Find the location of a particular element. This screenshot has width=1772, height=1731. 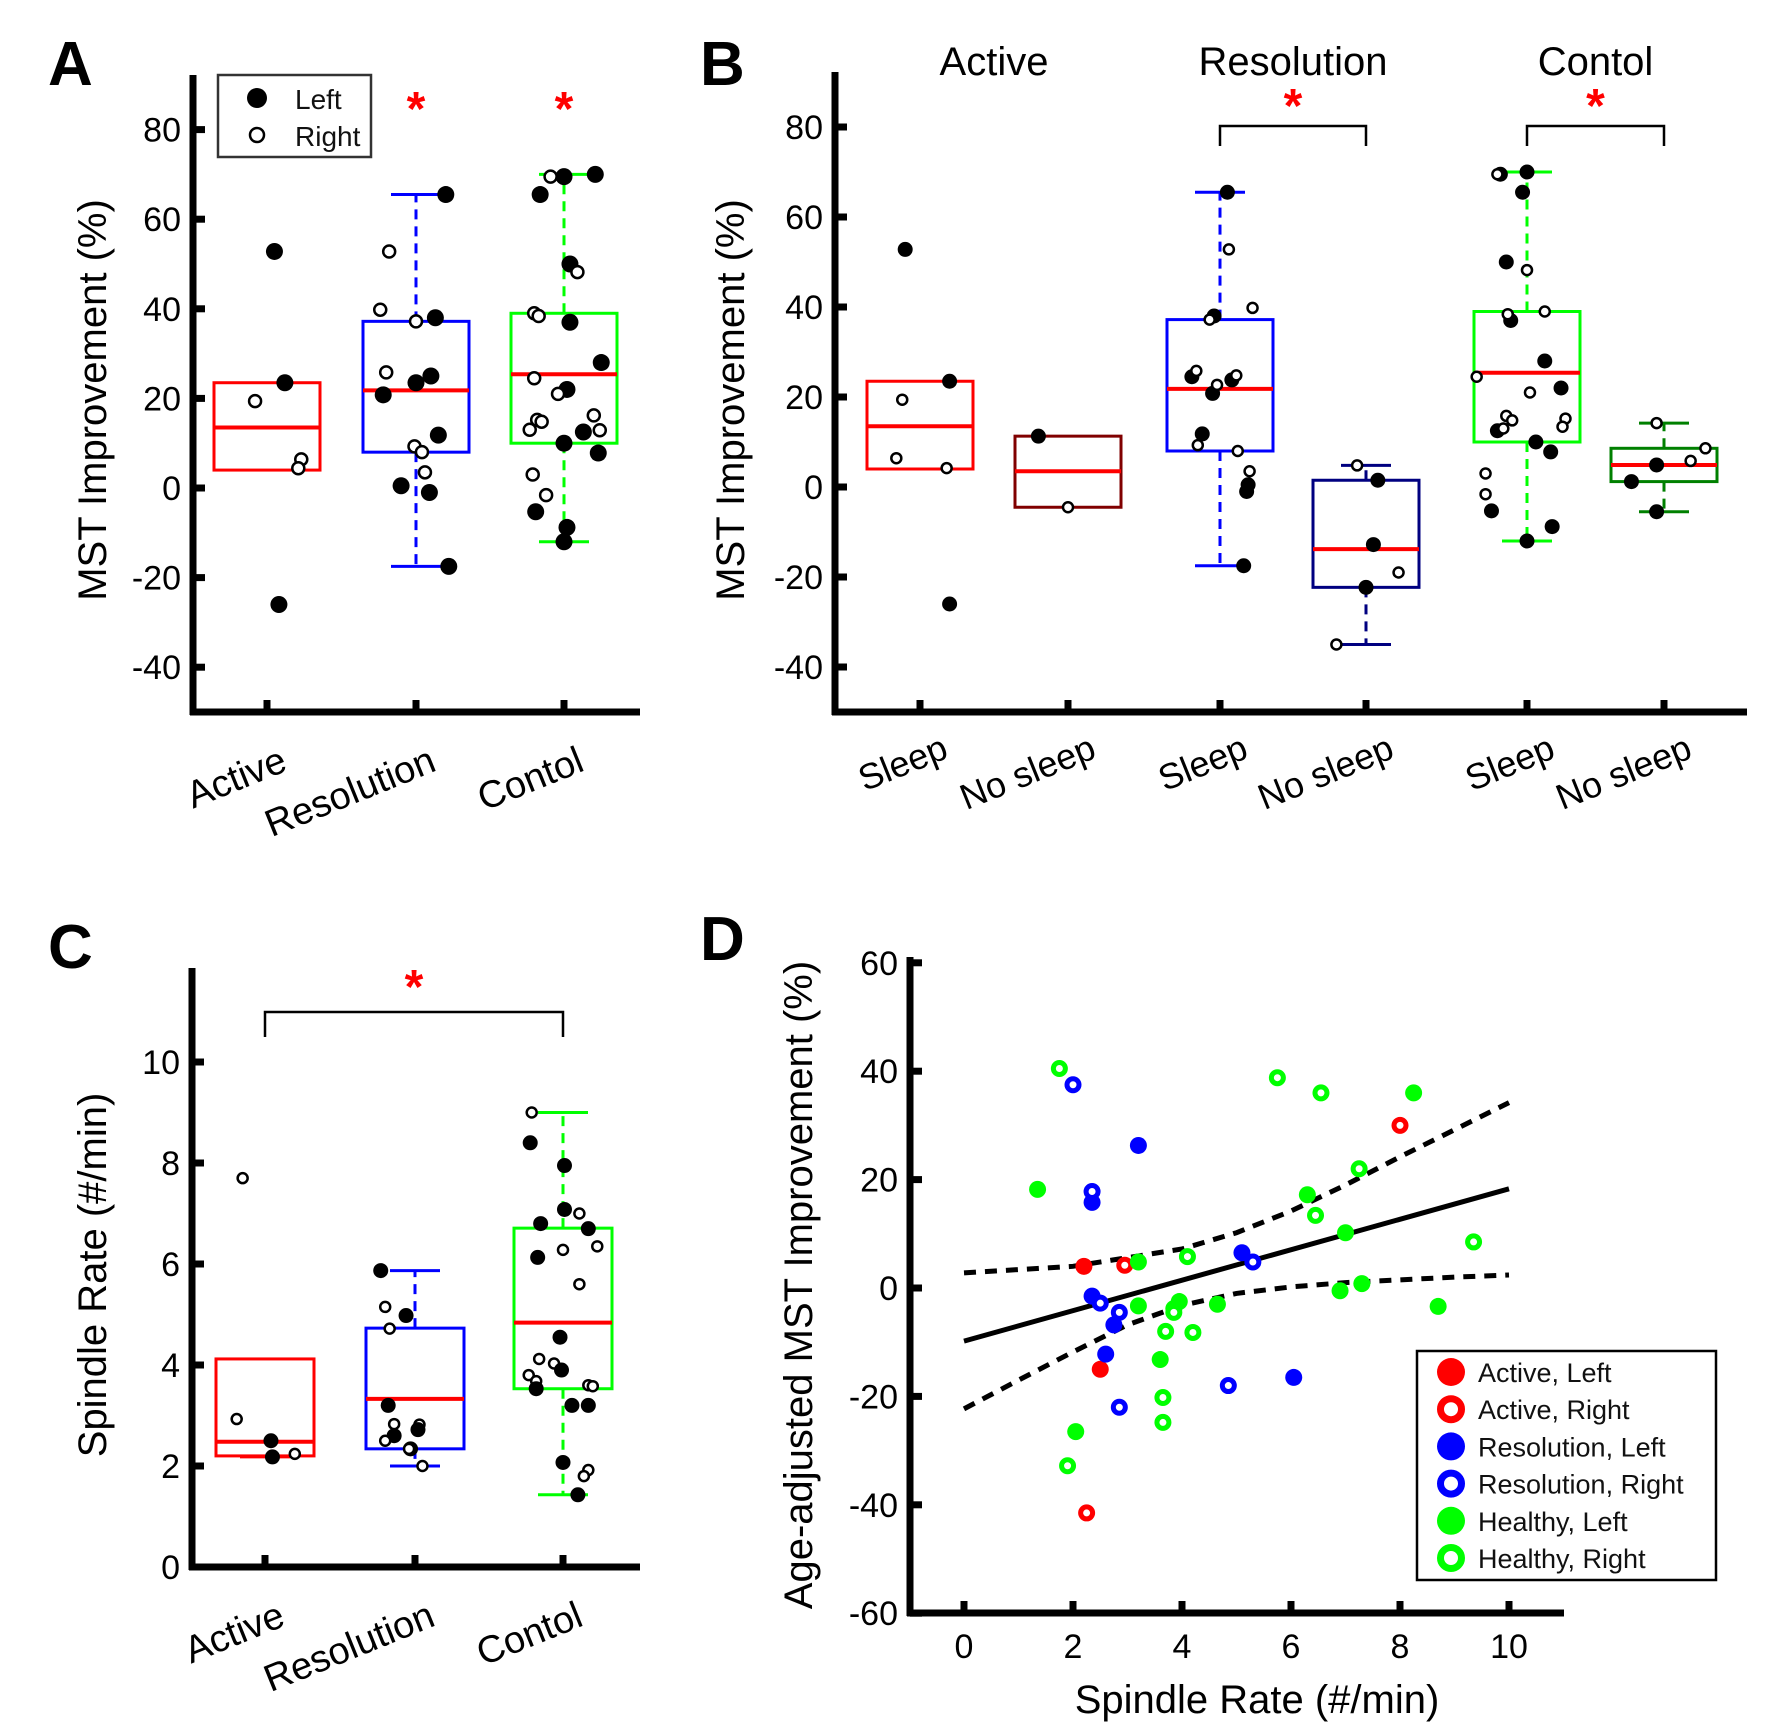

x-tick-label: 2 is located at coordinates (1073, 1647).